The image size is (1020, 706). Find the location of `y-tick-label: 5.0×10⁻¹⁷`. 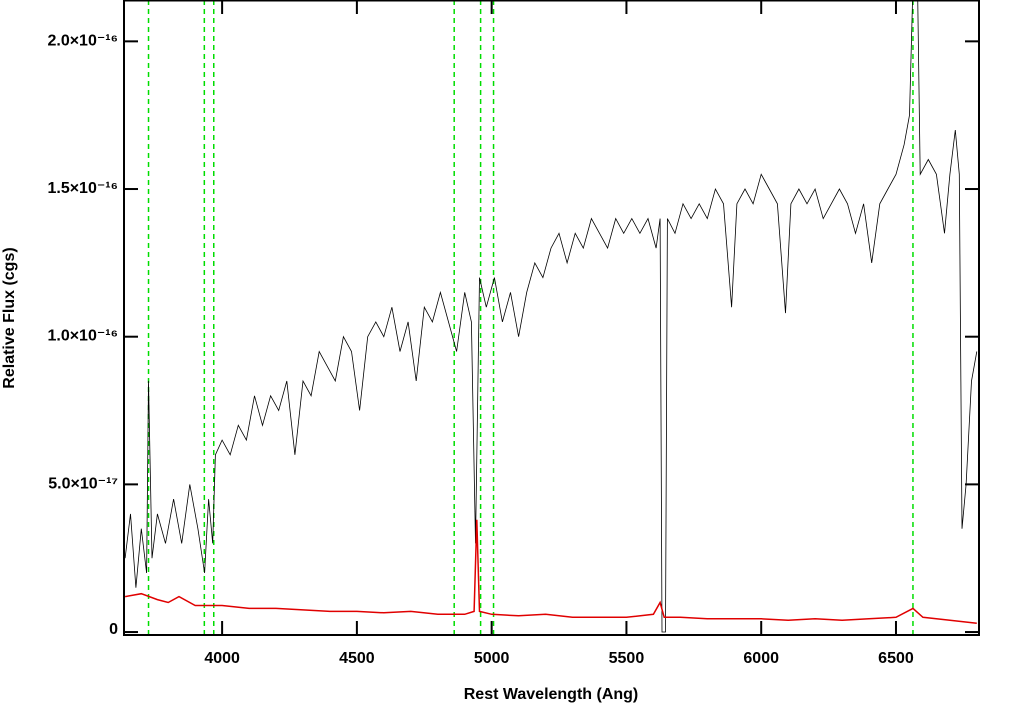

y-tick-label: 5.0×10⁻¹⁷ is located at coordinates (83, 483).